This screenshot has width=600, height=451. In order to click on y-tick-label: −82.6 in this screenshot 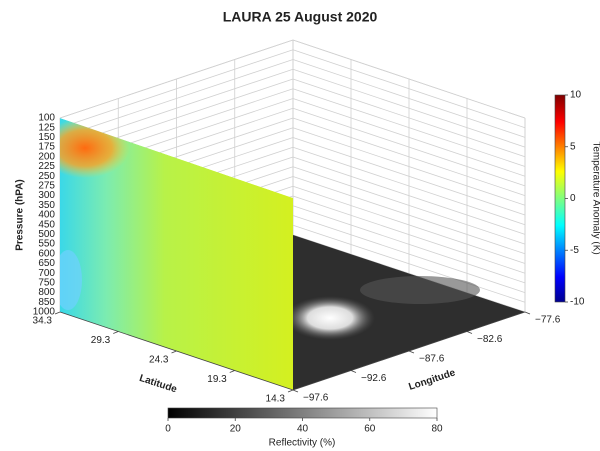, I will do `click(490, 339)`.